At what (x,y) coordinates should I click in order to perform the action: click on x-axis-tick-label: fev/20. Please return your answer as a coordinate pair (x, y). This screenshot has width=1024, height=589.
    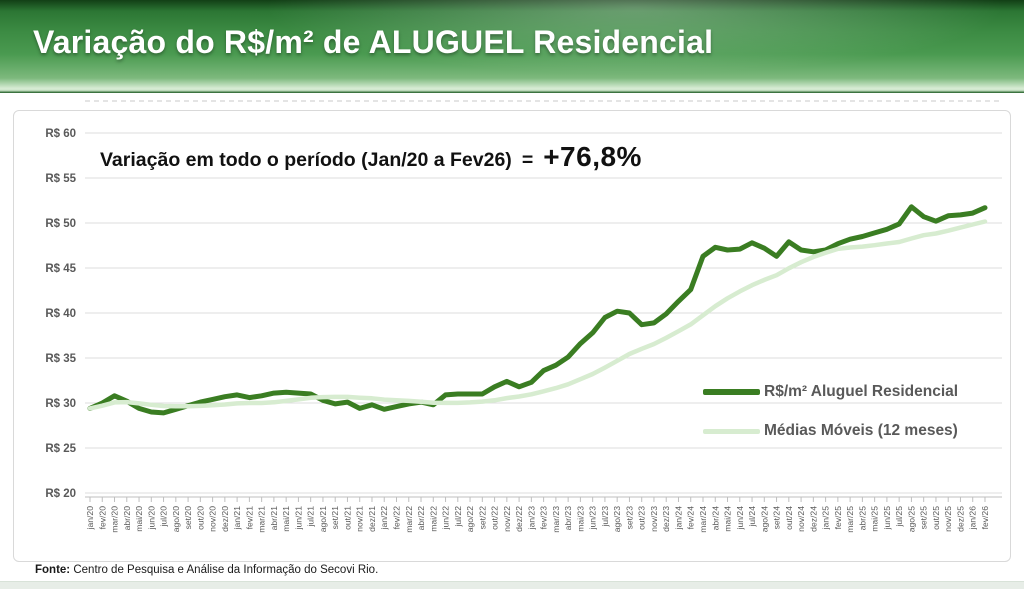
    Looking at the image, I should click on (102, 518).